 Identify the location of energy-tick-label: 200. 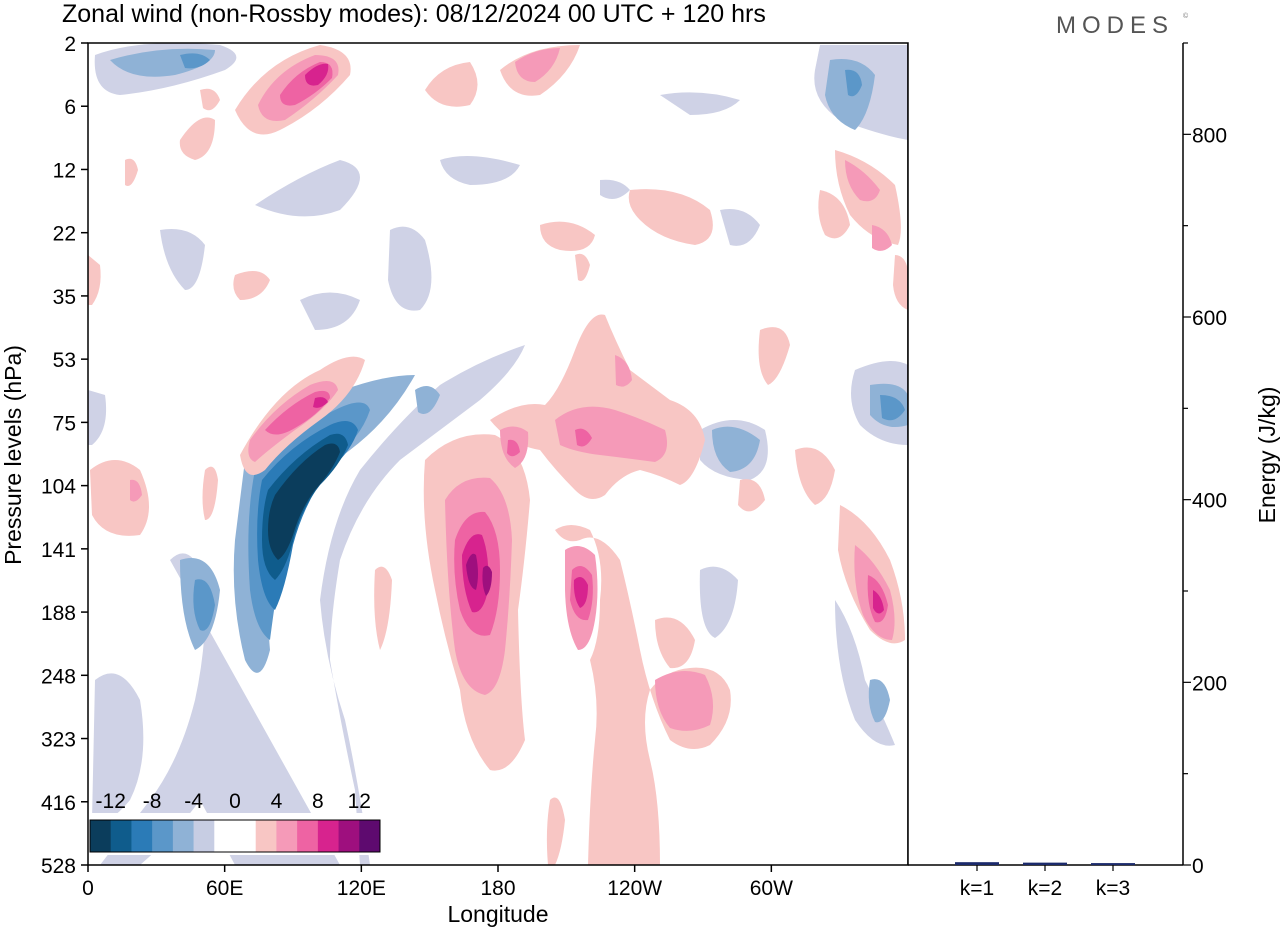
(1209, 683).